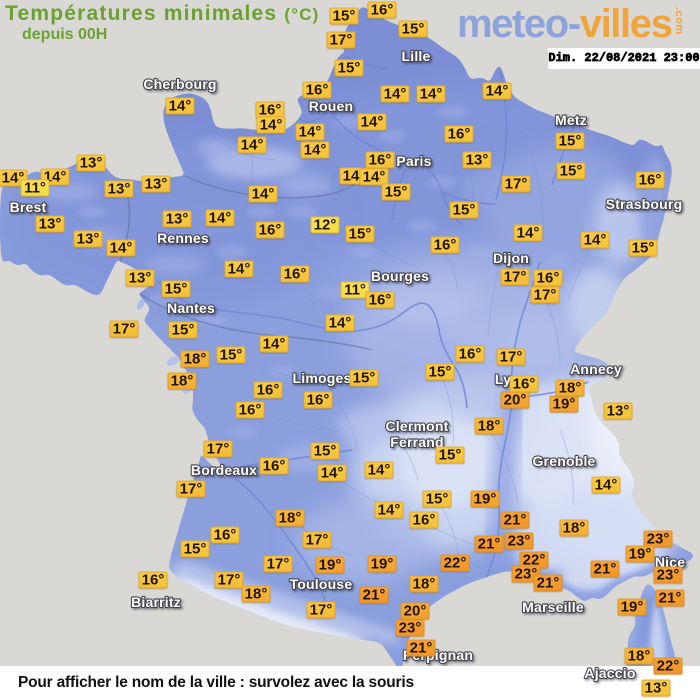 This screenshot has height=700, width=700. What do you see at coordinates (609, 673) in the screenshot?
I see `svg-text: Ajaccio` at bounding box center [609, 673].